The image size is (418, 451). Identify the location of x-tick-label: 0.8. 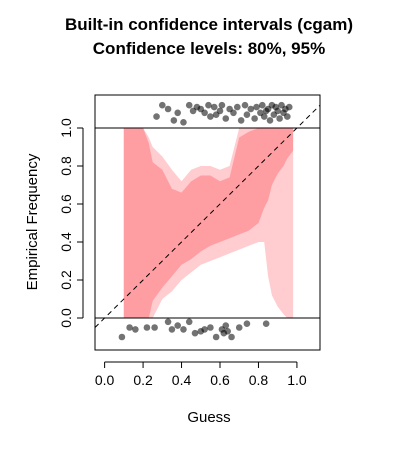
(259, 380).